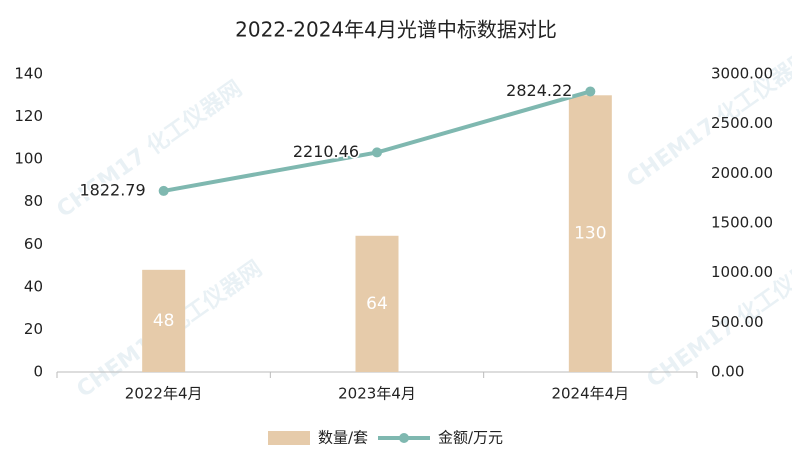 The image size is (792, 469). I want to click on y-tick-label: 120, so click(28, 116).